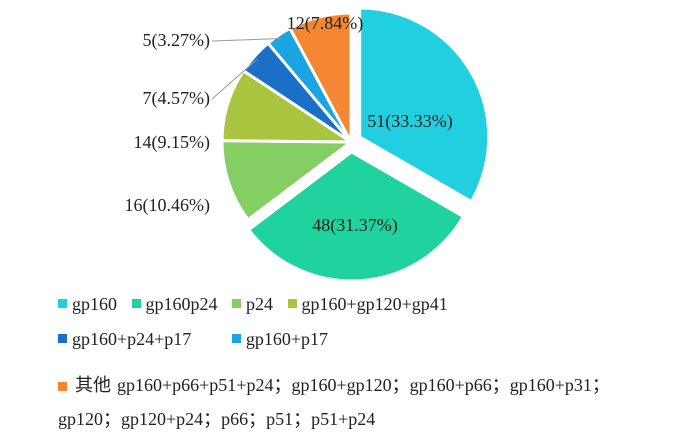  Describe the element at coordinates (409, 121) in the screenshot. I see `slice-label-gp160: 51(33.33%)` at that location.